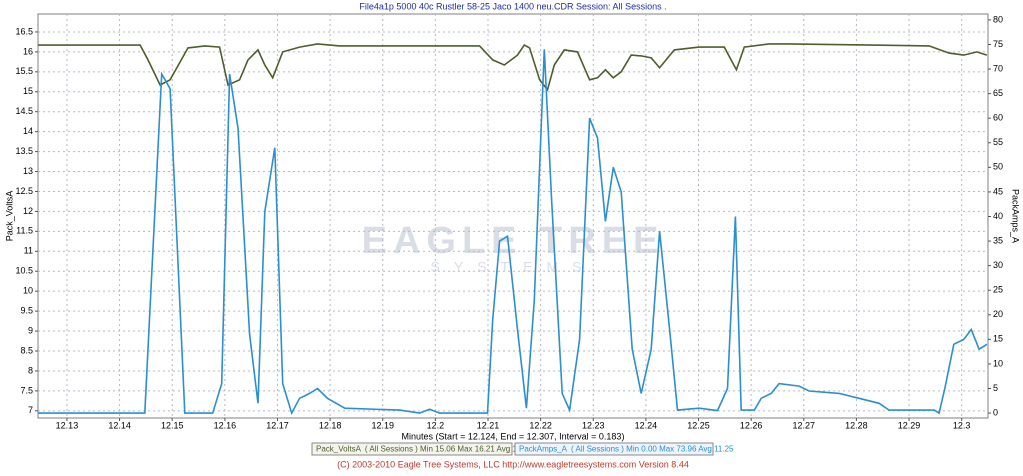 The height and width of the screenshot is (476, 1023). I want to click on y-tick-label: 15.5, so click(24, 71).